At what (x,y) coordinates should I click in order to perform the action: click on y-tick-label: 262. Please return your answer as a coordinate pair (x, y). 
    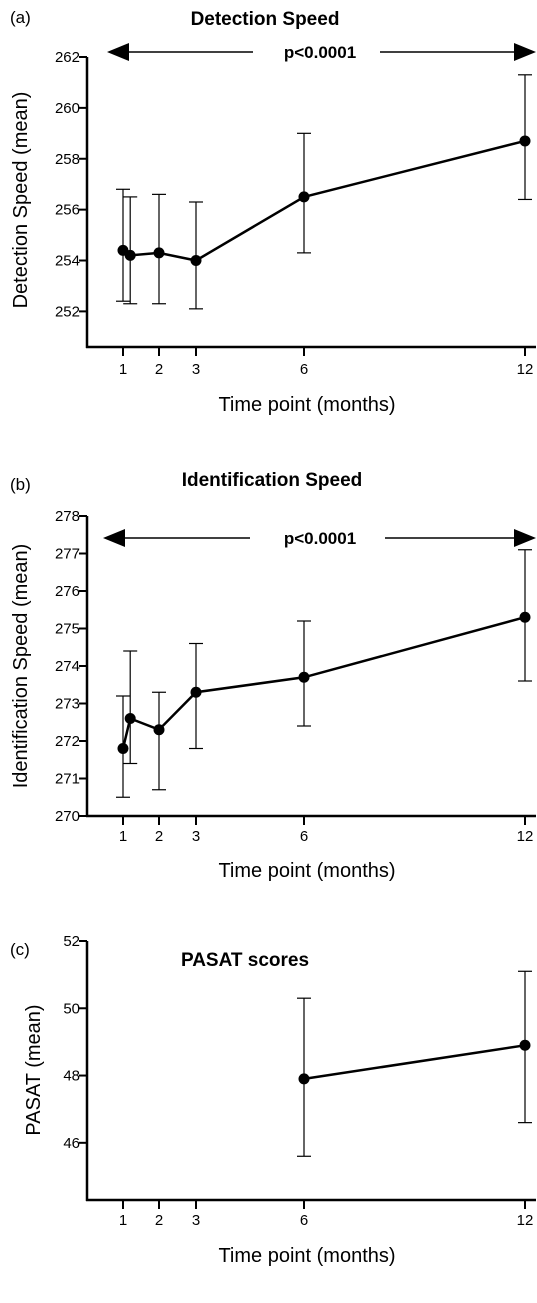
    Looking at the image, I should click on (67, 57).